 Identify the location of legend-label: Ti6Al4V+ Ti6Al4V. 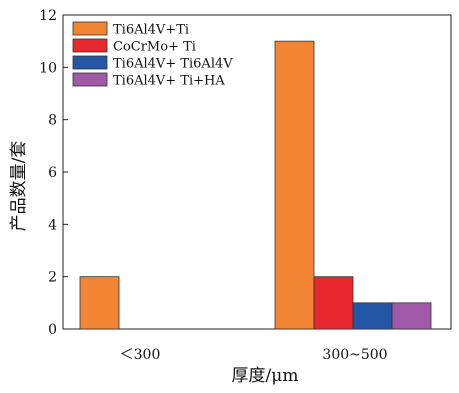
(173, 64).